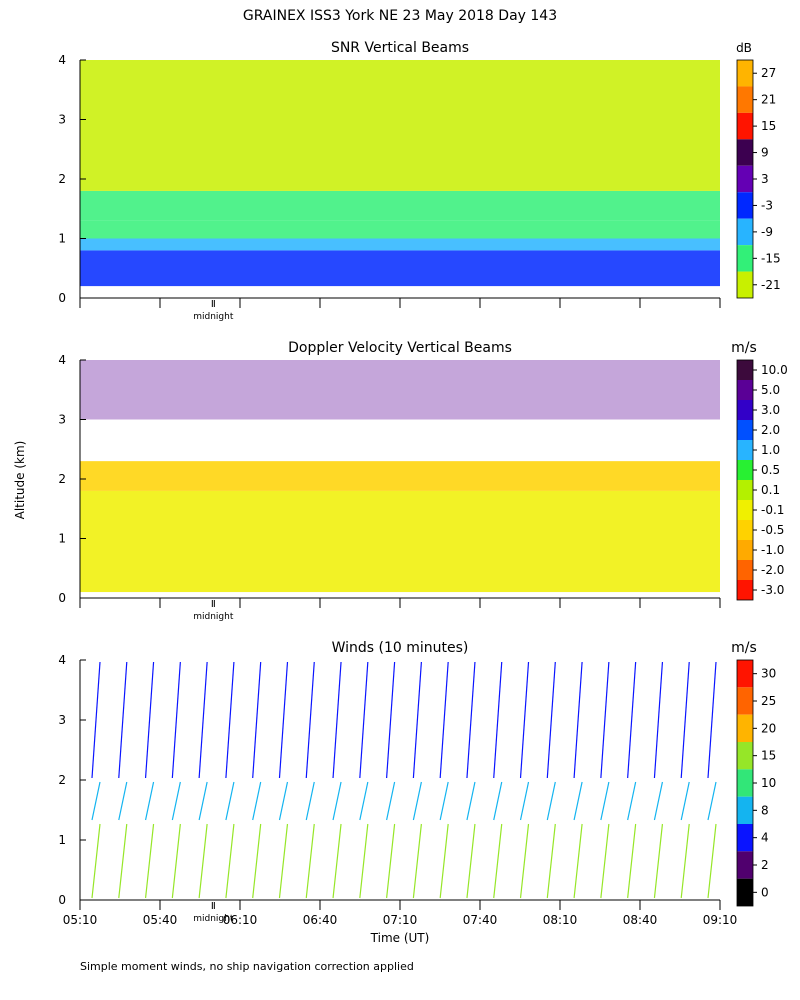 This screenshot has height=1000, width=800. Describe the element at coordinates (770, 410) in the screenshot. I see `doppler-colorbar-label-2: 3.0` at that location.